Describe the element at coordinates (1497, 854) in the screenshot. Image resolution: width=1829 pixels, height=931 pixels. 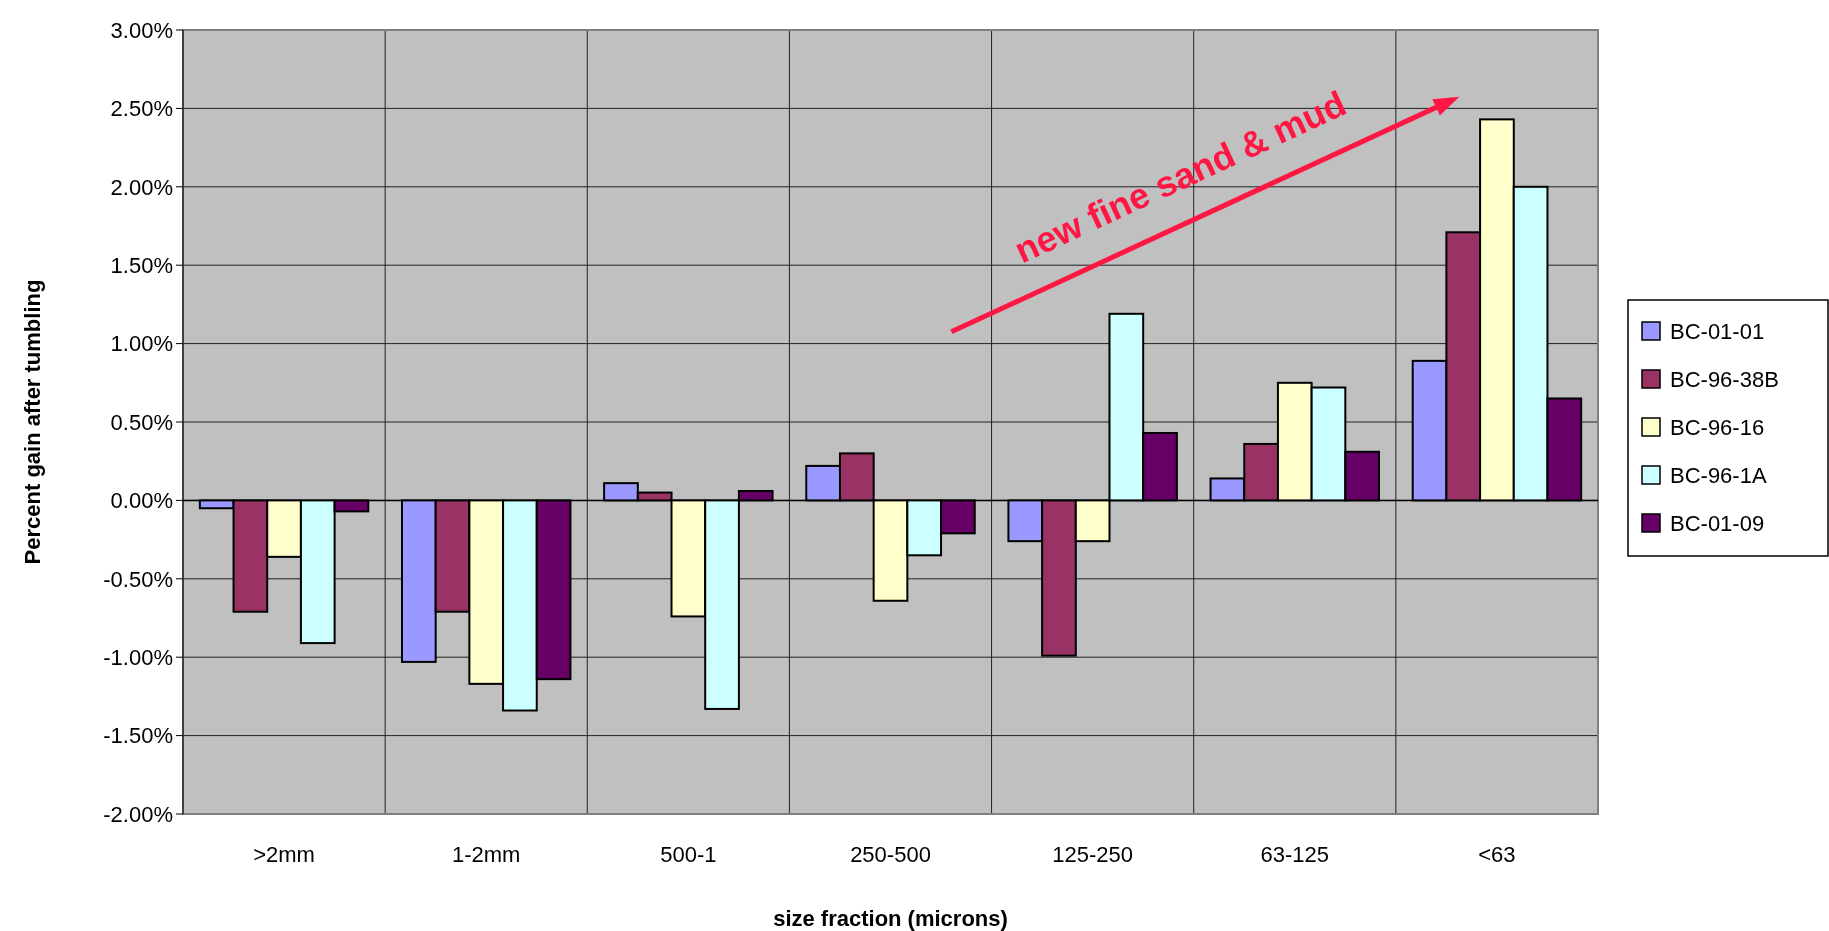
I see `x-tick-label: <63` at that location.